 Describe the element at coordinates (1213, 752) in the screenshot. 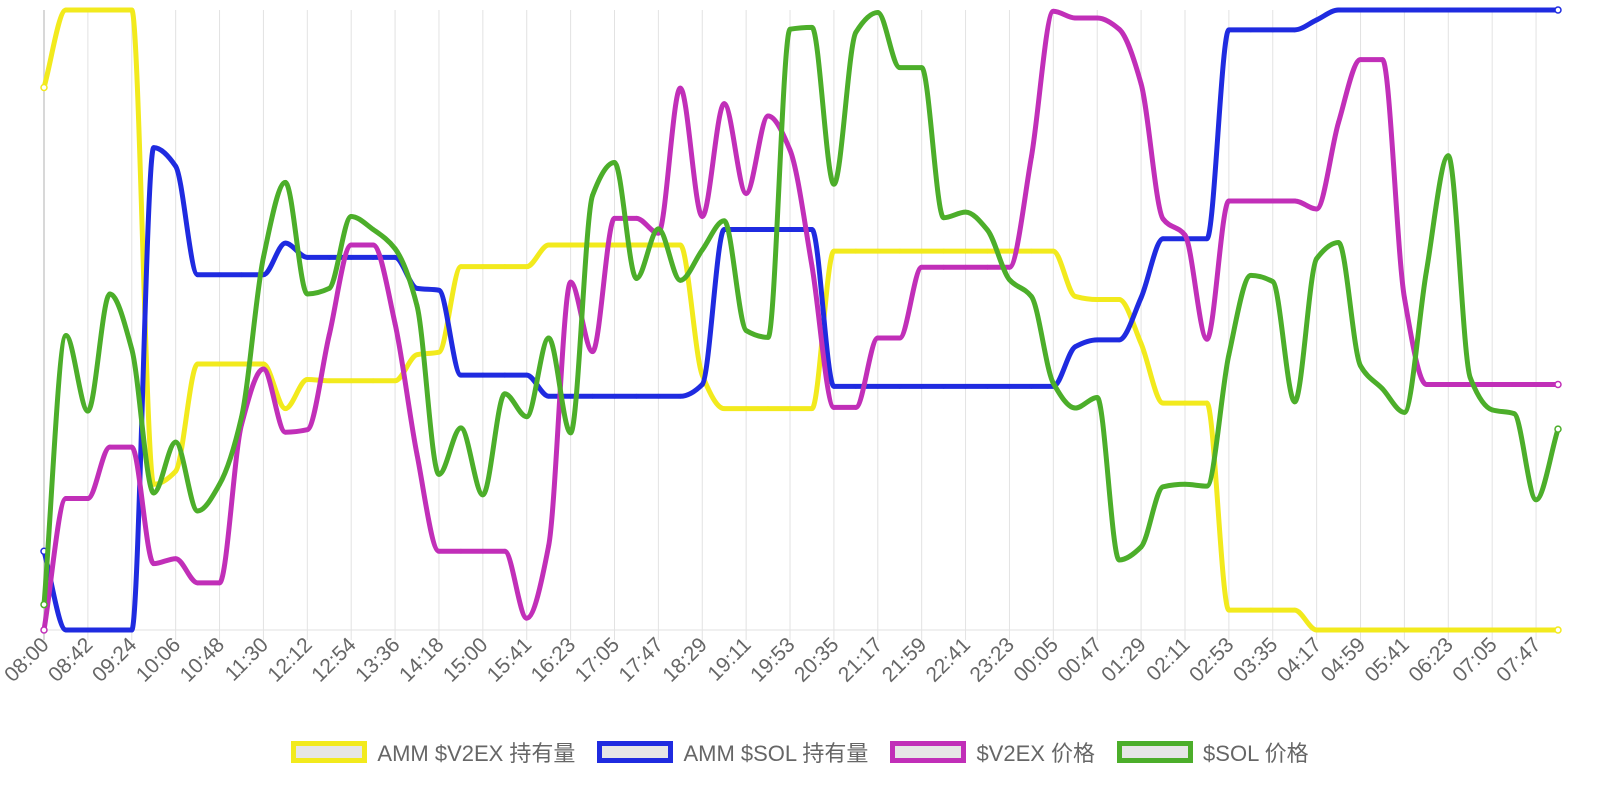

I see `legend-item-sol-price: $SOL 价格` at that location.